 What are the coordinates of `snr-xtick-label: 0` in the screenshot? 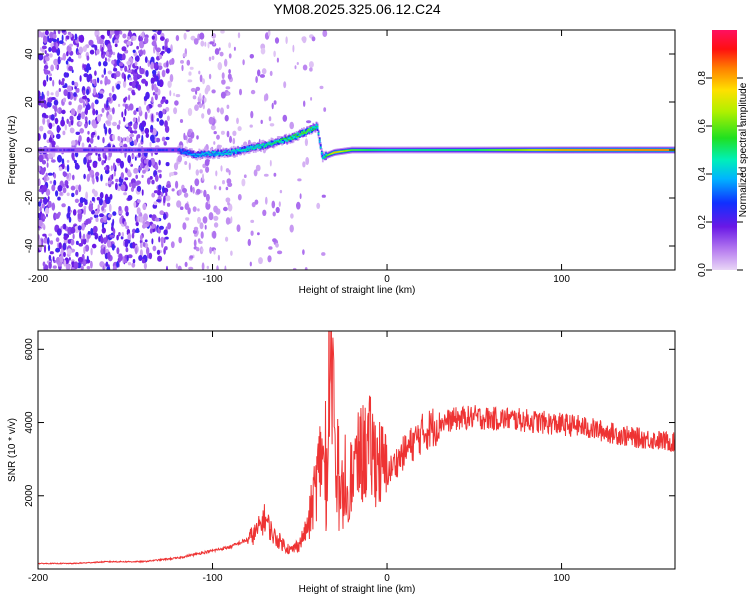 It's located at (387, 578).